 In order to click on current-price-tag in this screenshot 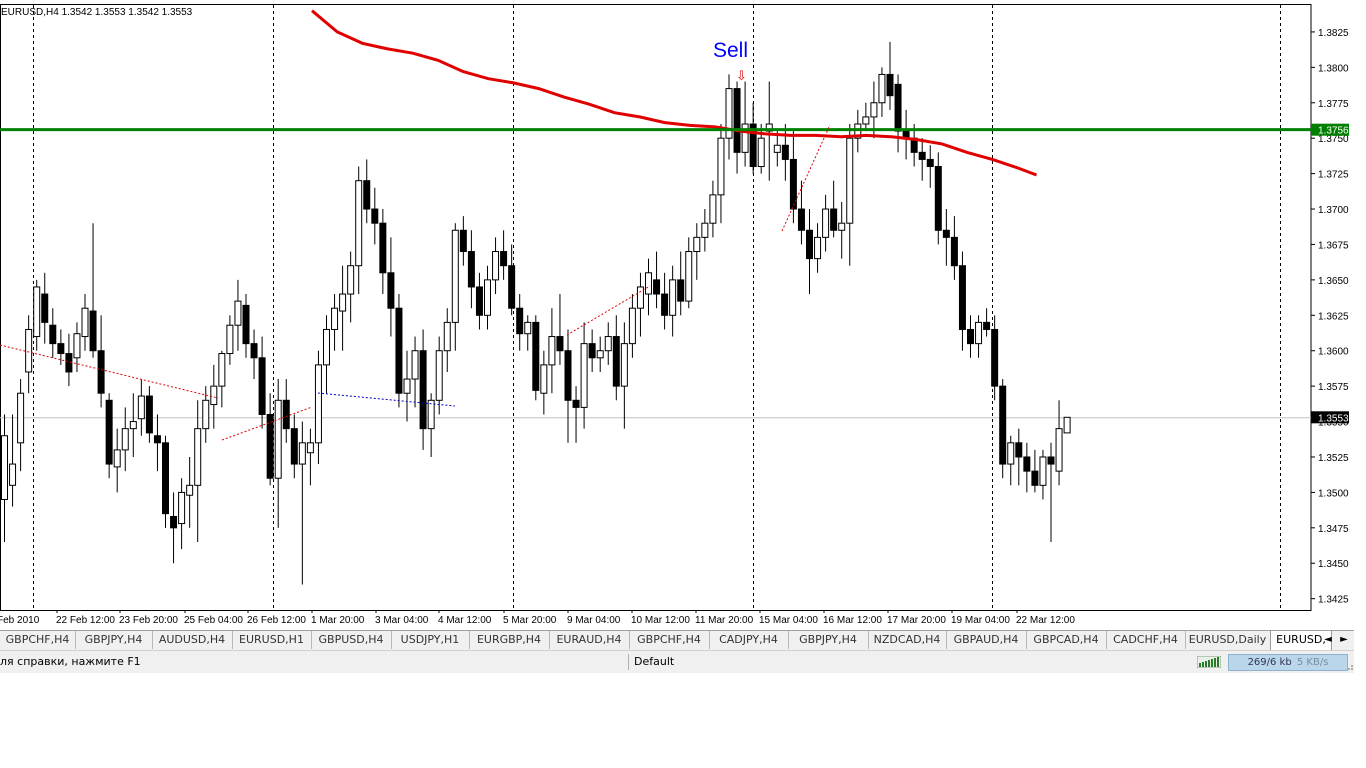, I will do `click(1330, 417)`.